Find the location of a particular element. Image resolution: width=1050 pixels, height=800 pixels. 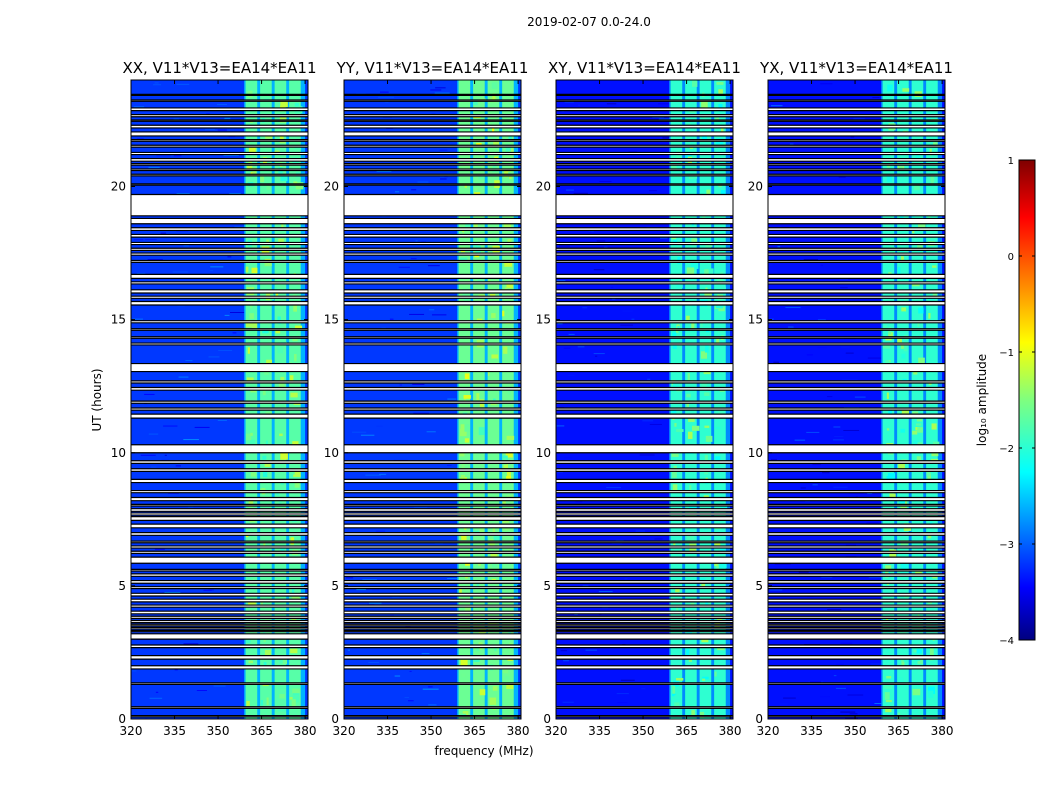

band-segment is located at coordinates (932, 399).